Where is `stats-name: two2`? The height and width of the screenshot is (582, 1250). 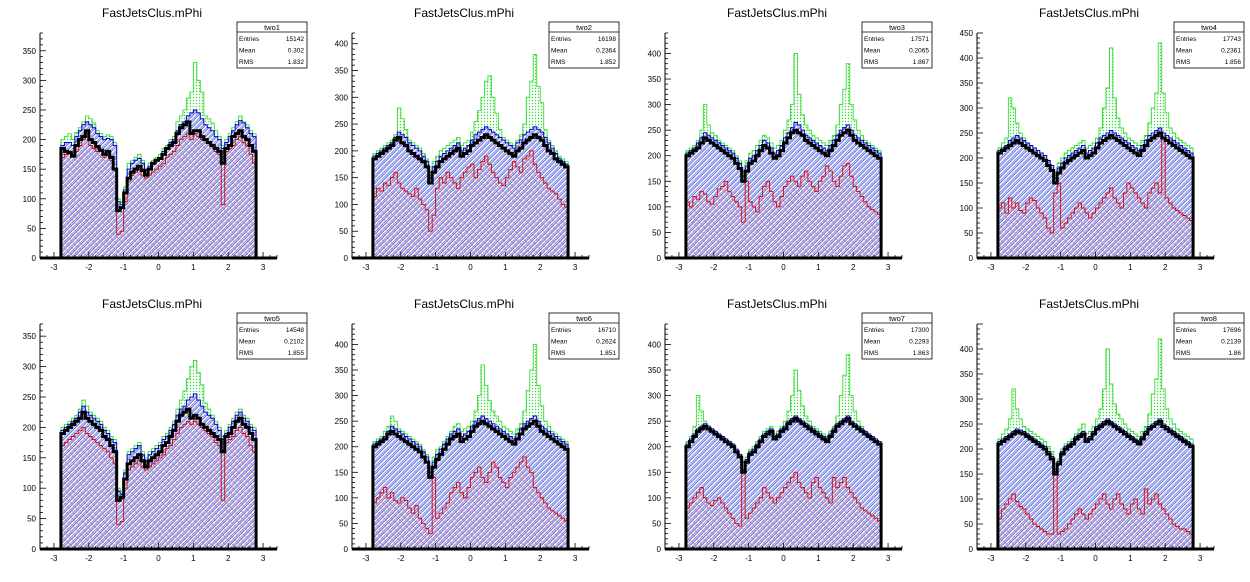 stats-name: two2 is located at coordinates (584, 27).